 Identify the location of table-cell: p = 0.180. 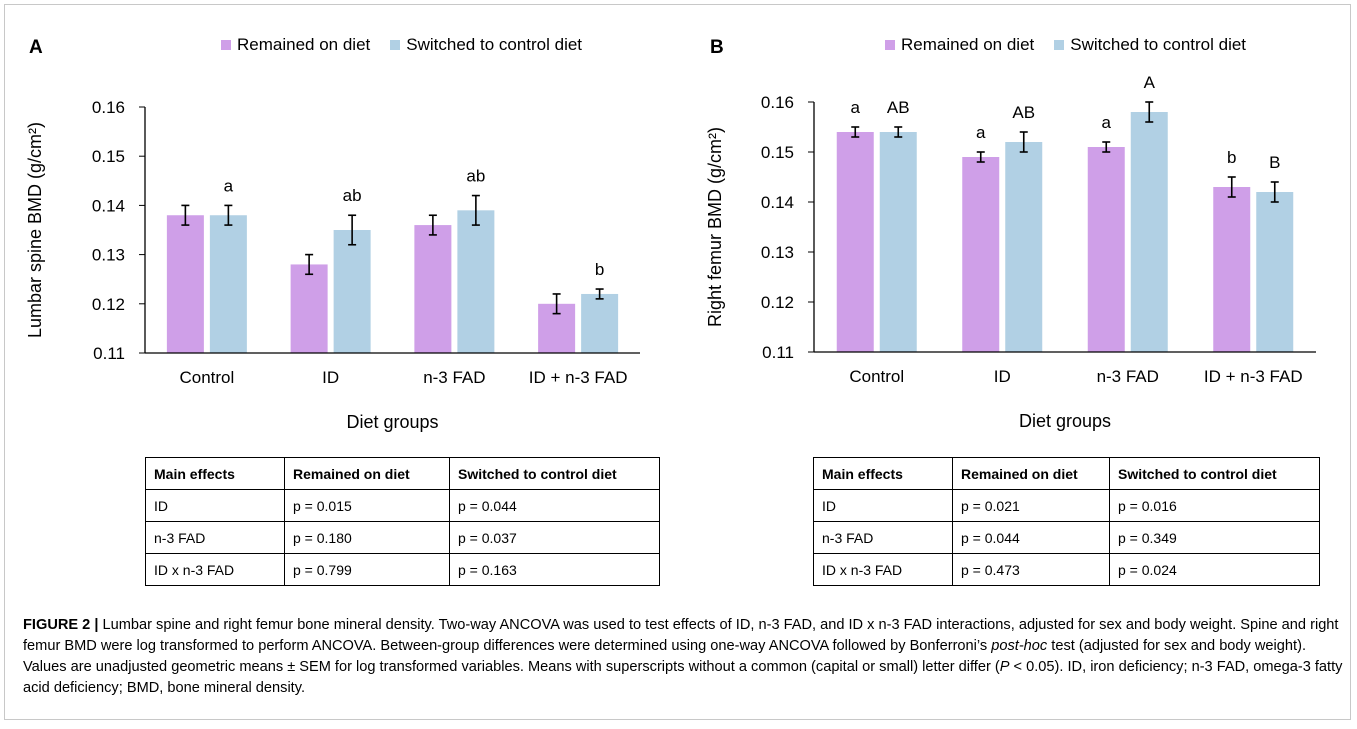
(367, 537).